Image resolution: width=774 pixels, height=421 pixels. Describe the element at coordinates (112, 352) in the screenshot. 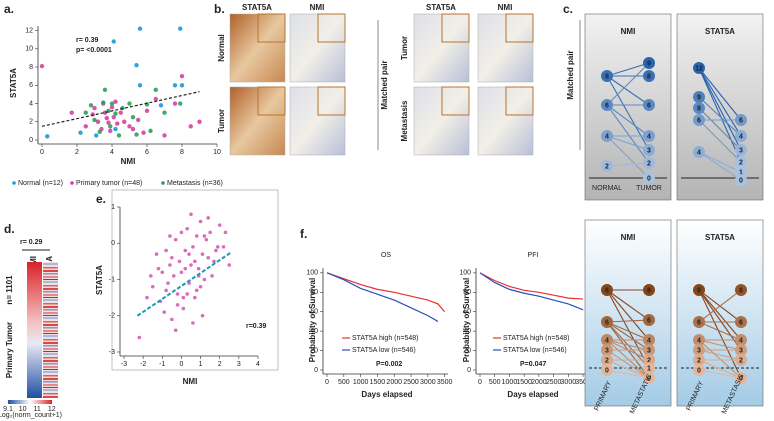

I see `y-tick-label: -3` at that location.